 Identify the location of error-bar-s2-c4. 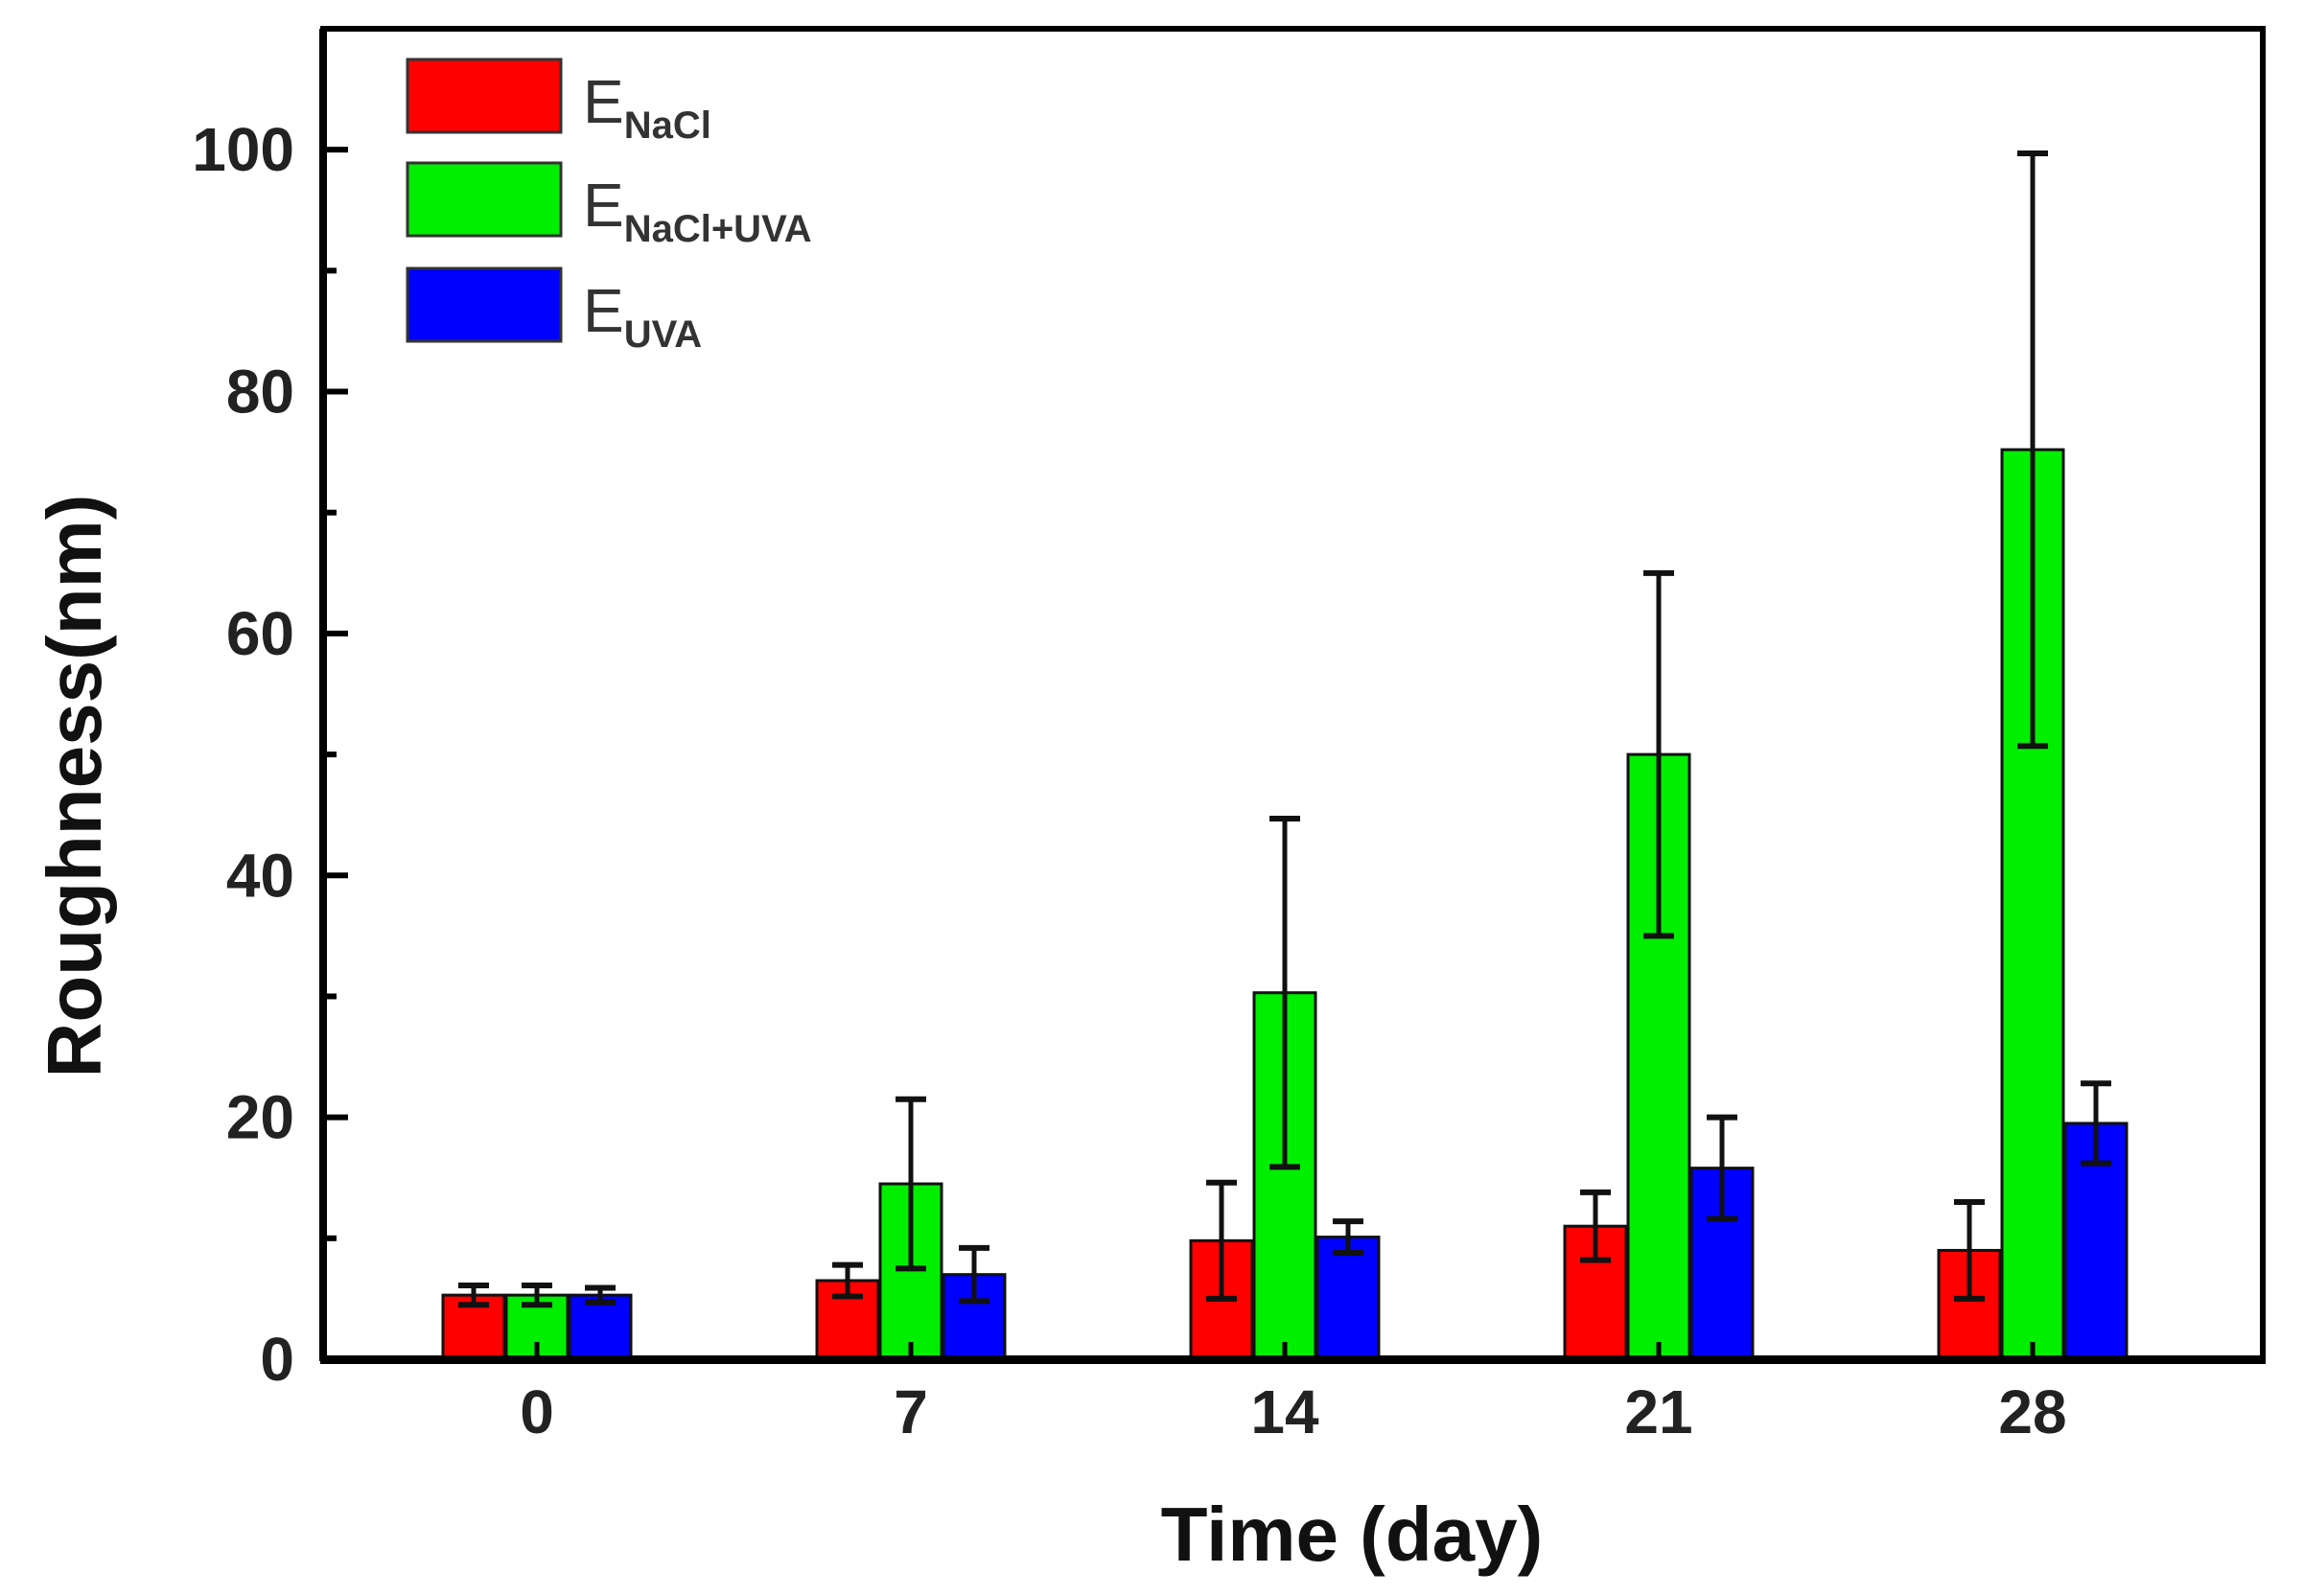
(2096, 1123).